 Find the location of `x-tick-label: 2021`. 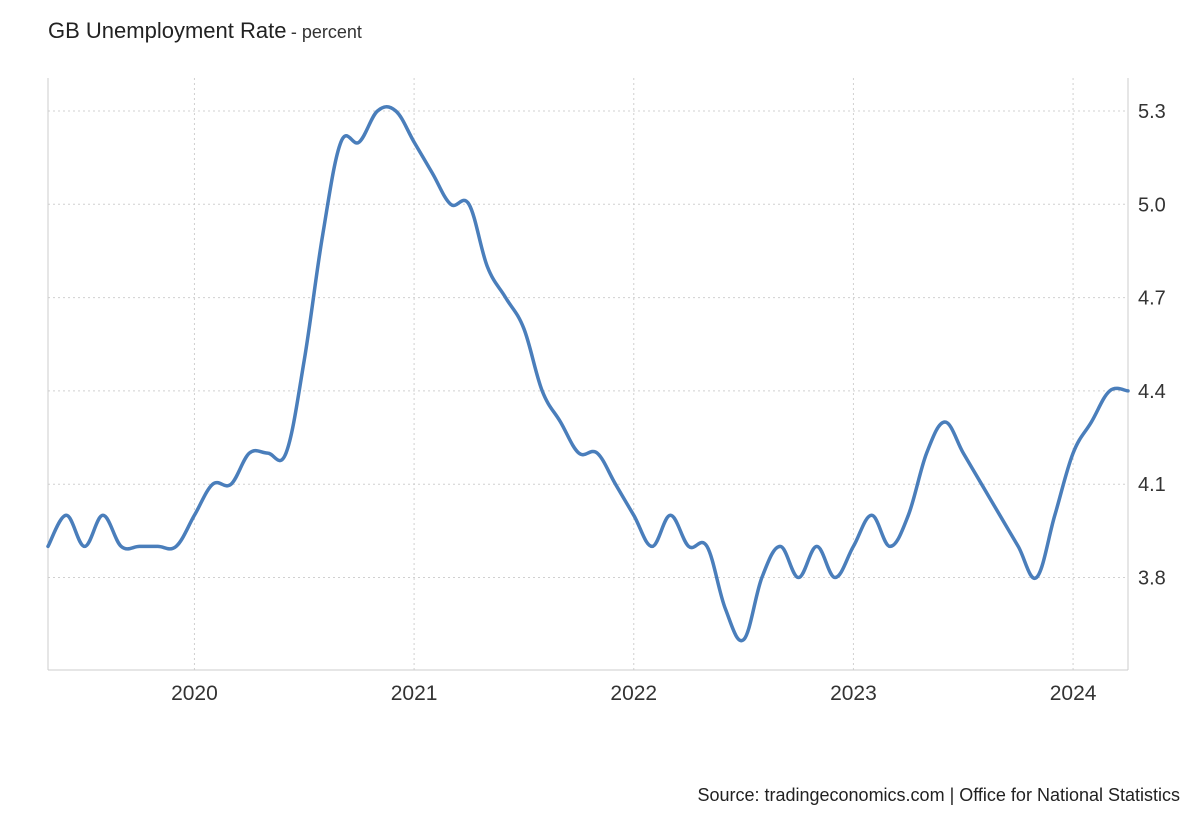

x-tick-label: 2021 is located at coordinates (414, 693).